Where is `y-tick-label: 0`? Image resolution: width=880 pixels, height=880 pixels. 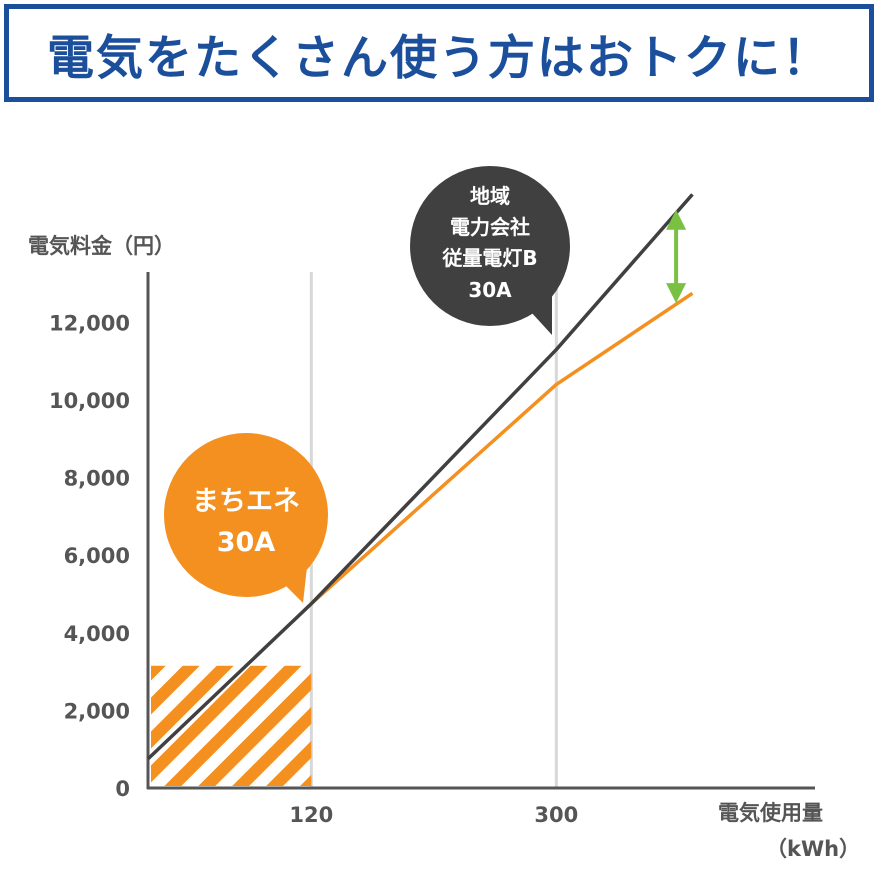 y-tick-label: 0 is located at coordinates (122, 789).